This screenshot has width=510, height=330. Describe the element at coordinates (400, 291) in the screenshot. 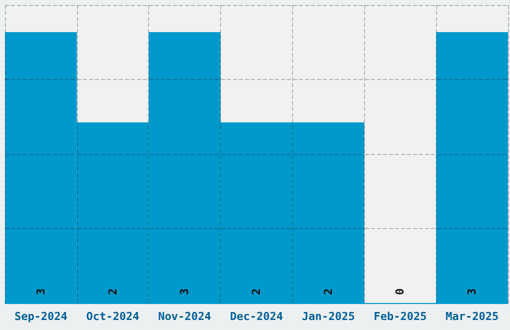

I see `data-label: 0` at that location.